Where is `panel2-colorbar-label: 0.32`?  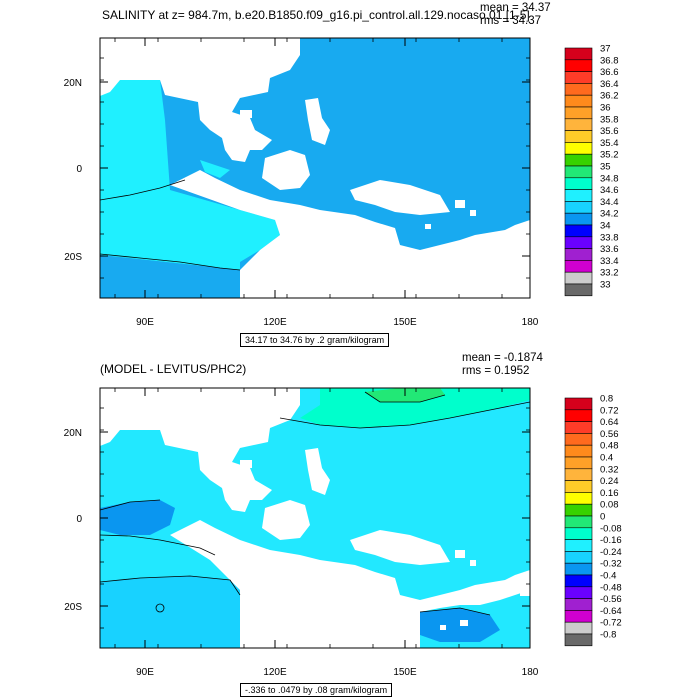 panel2-colorbar-label: 0.32 is located at coordinates (609, 469).